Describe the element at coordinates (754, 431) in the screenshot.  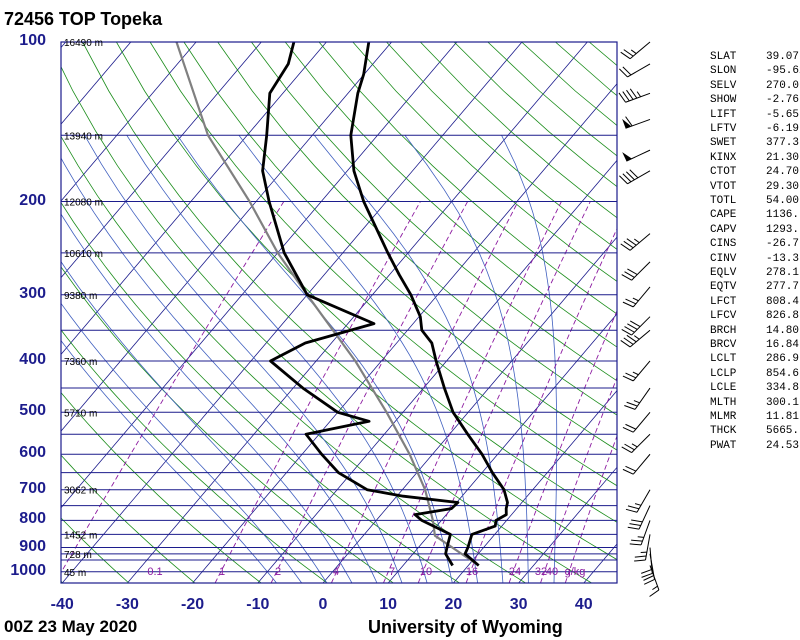
I see `index-row: THCK 5665.` at that location.